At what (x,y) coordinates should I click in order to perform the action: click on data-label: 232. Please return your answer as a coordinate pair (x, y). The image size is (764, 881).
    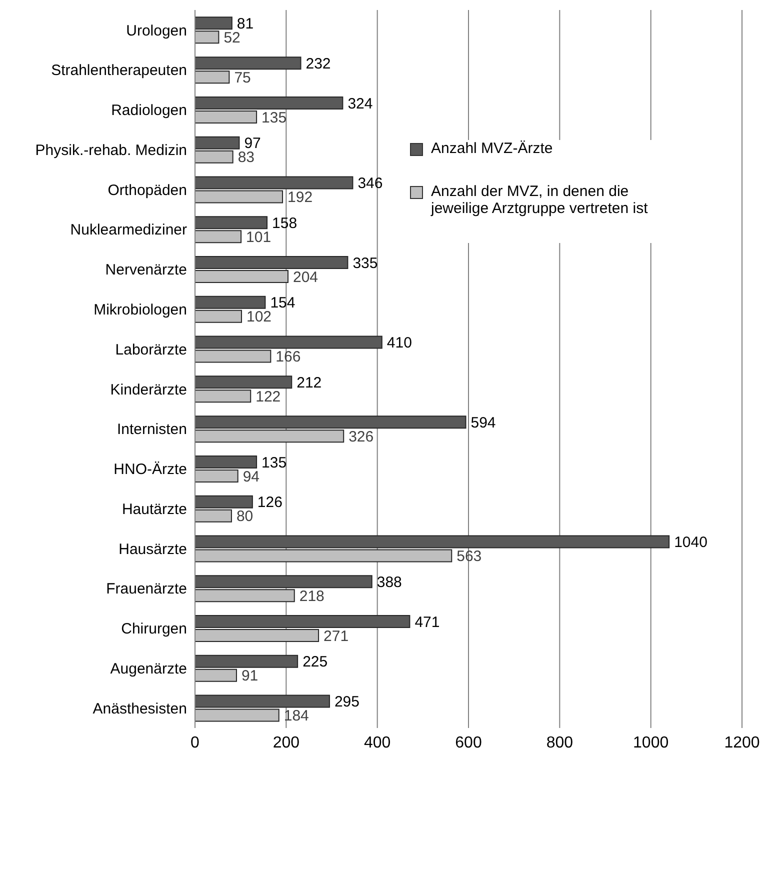
    Looking at the image, I should click on (318, 63).